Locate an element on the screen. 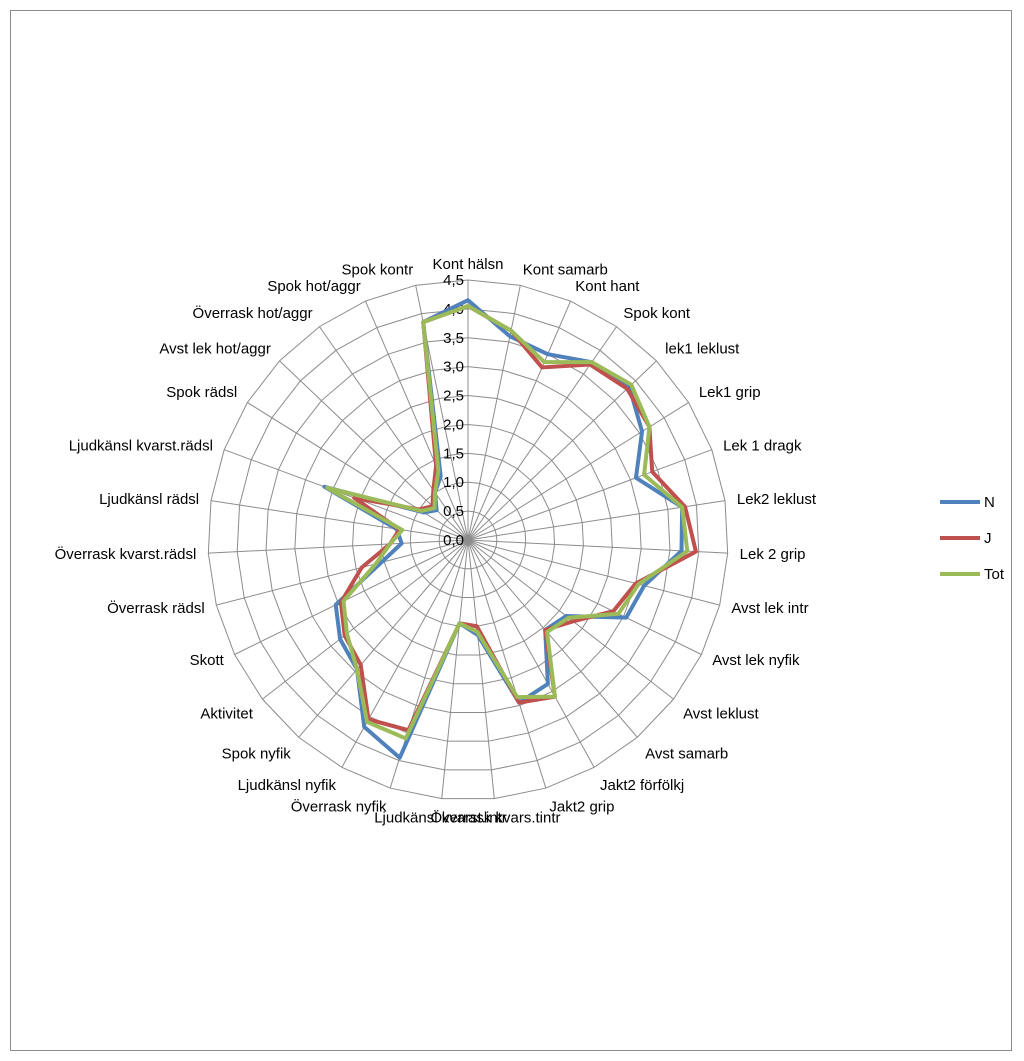  category-label: Avst lek nyfik is located at coordinates (756, 660).